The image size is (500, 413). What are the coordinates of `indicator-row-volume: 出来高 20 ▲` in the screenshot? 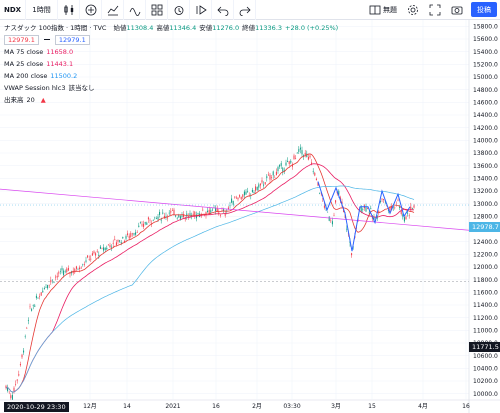 It's located at (171, 100).